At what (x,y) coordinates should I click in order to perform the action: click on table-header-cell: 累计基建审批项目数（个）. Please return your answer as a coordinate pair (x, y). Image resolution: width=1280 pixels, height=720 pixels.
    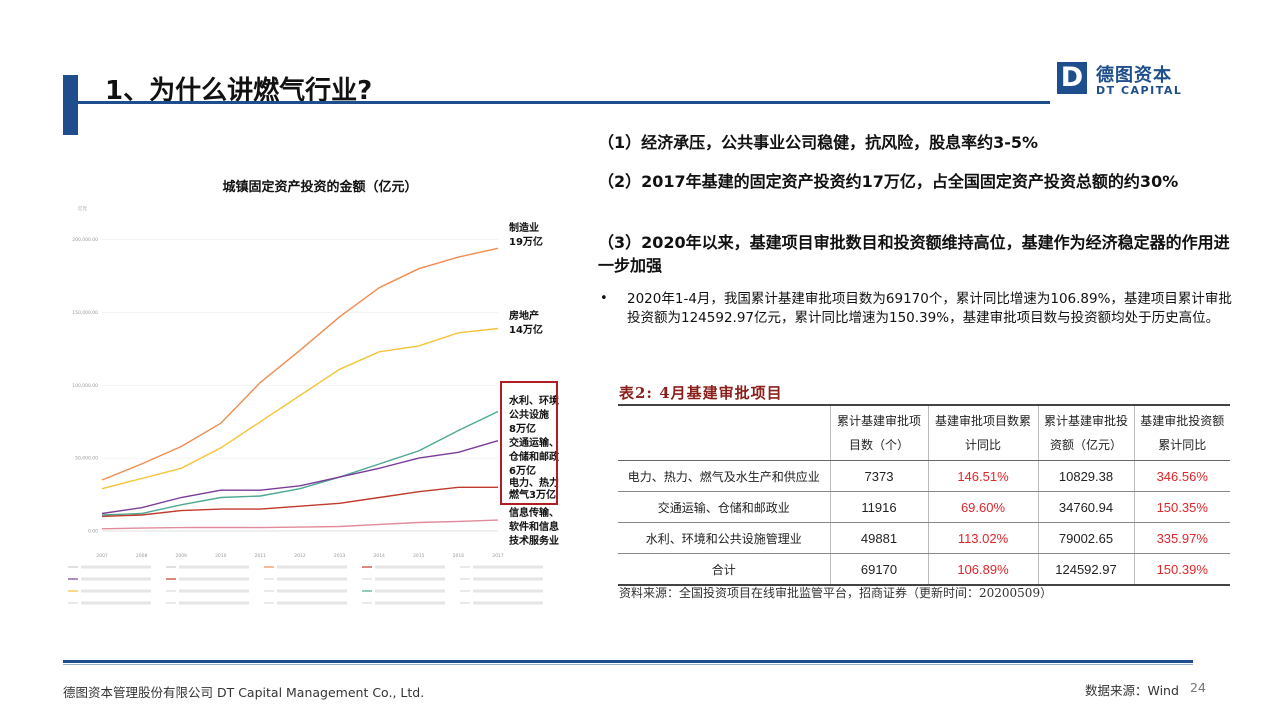
    Looking at the image, I should click on (879, 433).